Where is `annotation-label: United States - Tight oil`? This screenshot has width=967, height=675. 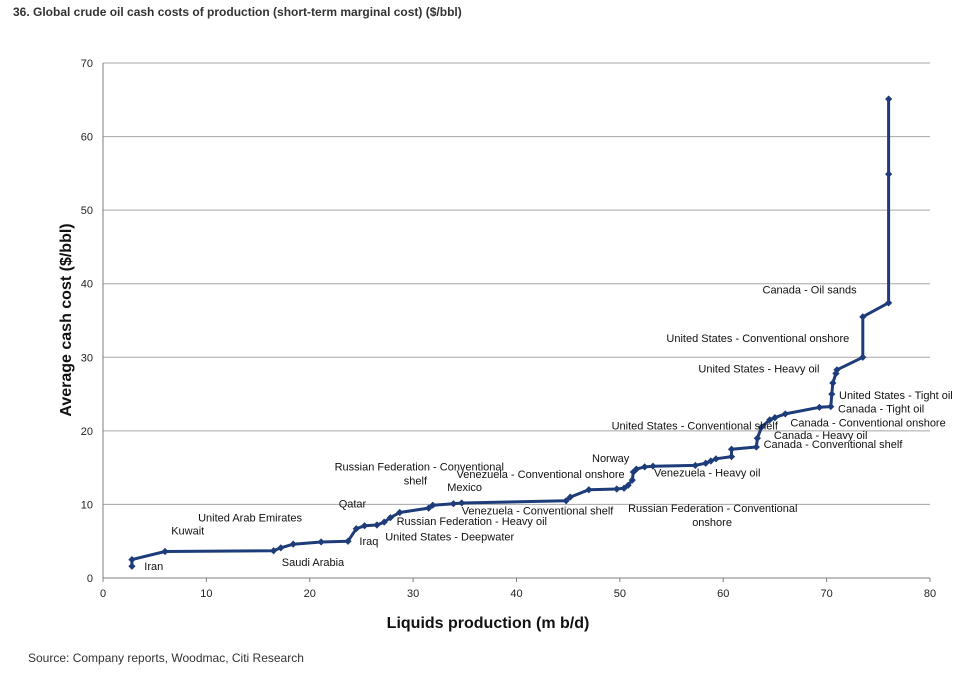 annotation-label: United States - Tight oil is located at coordinates (896, 396).